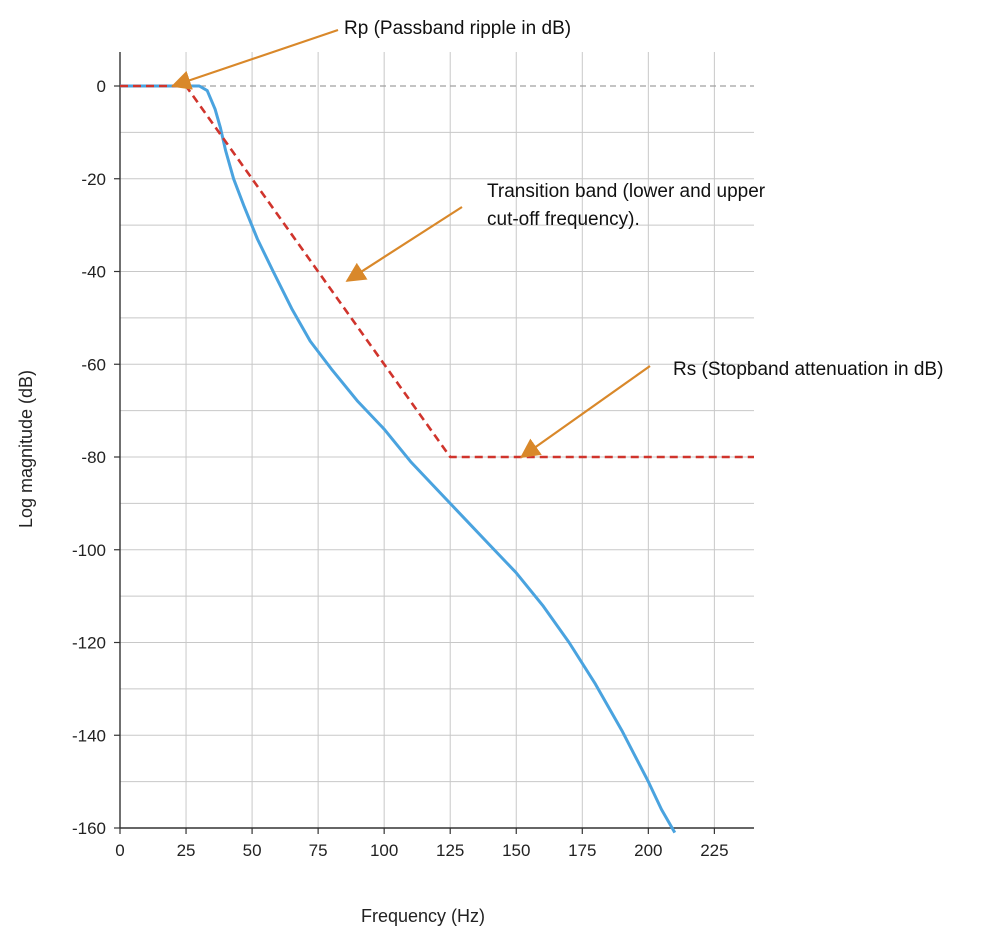  Describe the element at coordinates (26, 449) in the screenshot. I see `y-axis-title: Log magnitude (dB)` at that location.